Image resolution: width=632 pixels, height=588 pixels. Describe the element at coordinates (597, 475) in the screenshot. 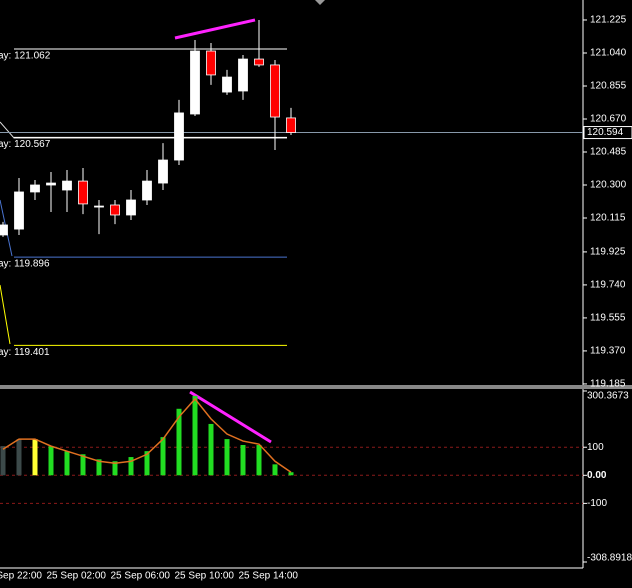

I see `y-tick-label: 0.00` at that location.